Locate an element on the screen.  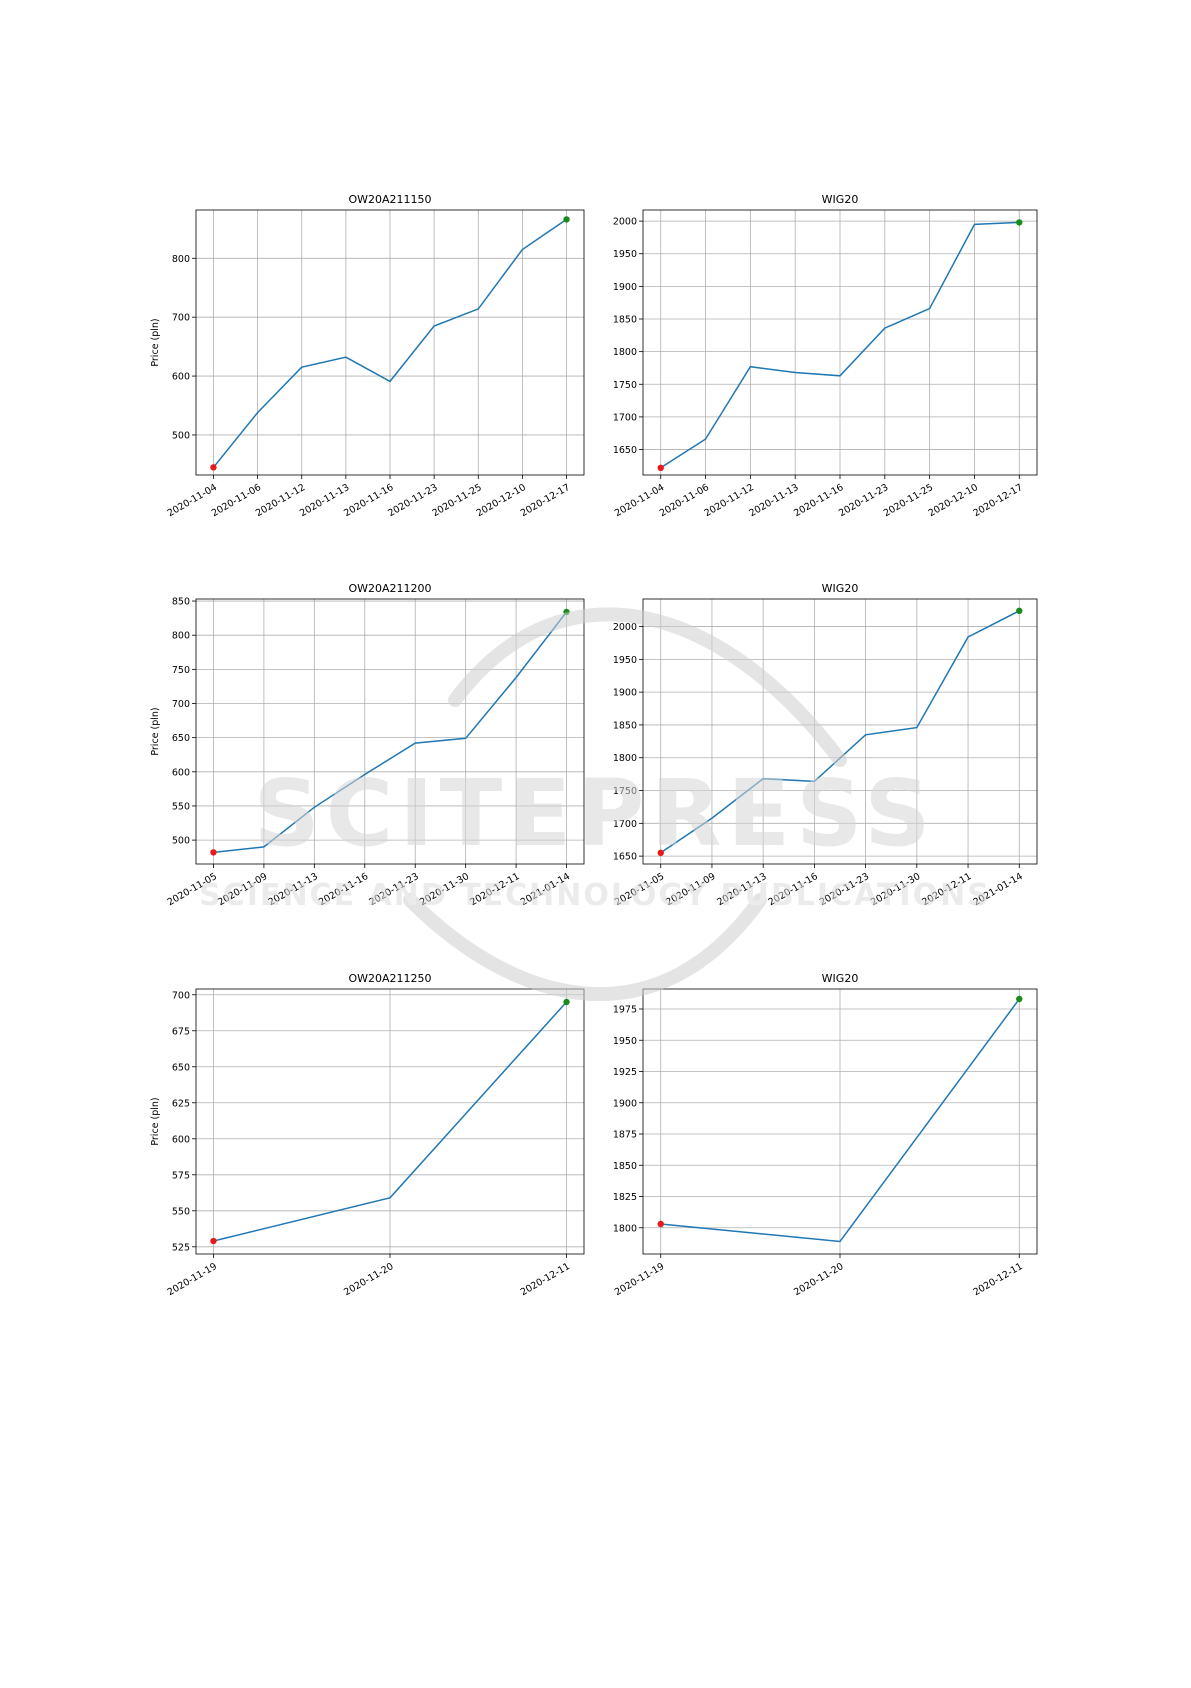
x-tick-label: 2020-11-06 is located at coordinates (684, 500).